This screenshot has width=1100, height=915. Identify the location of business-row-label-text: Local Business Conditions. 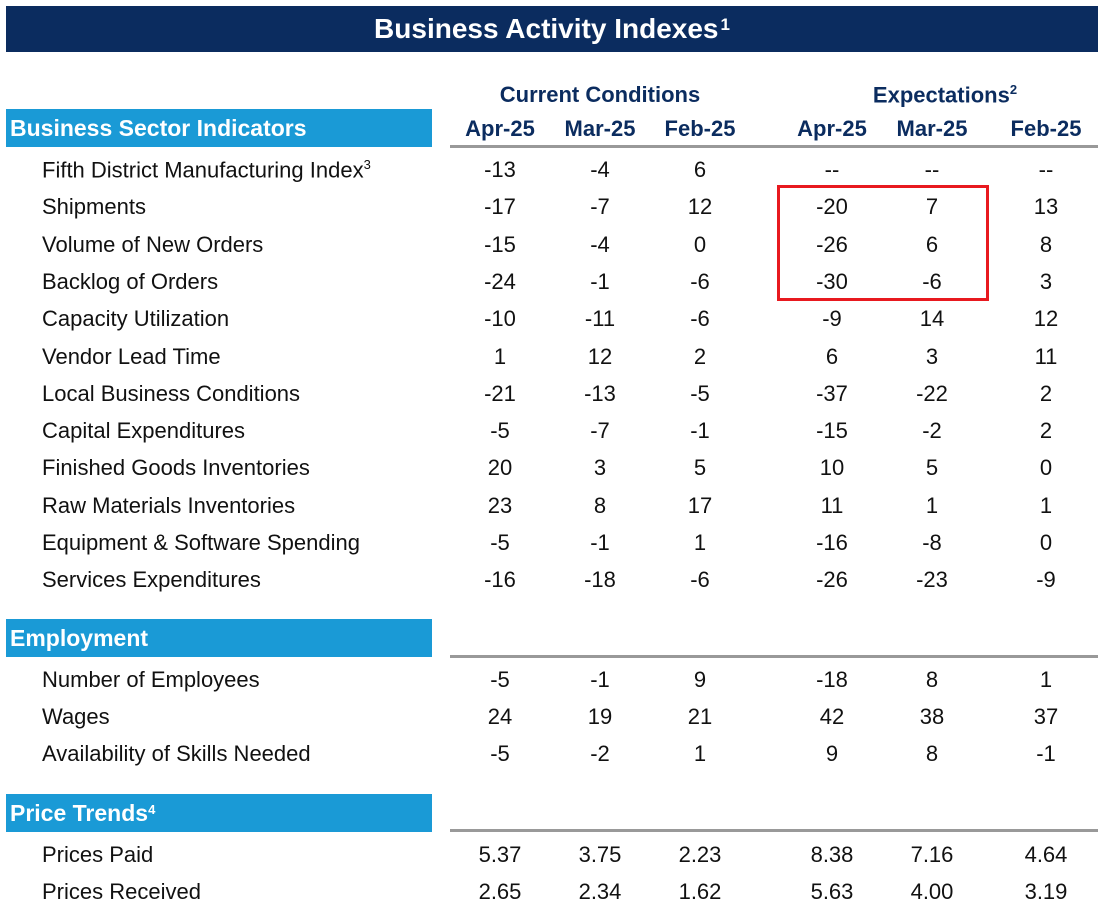
(171, 393).